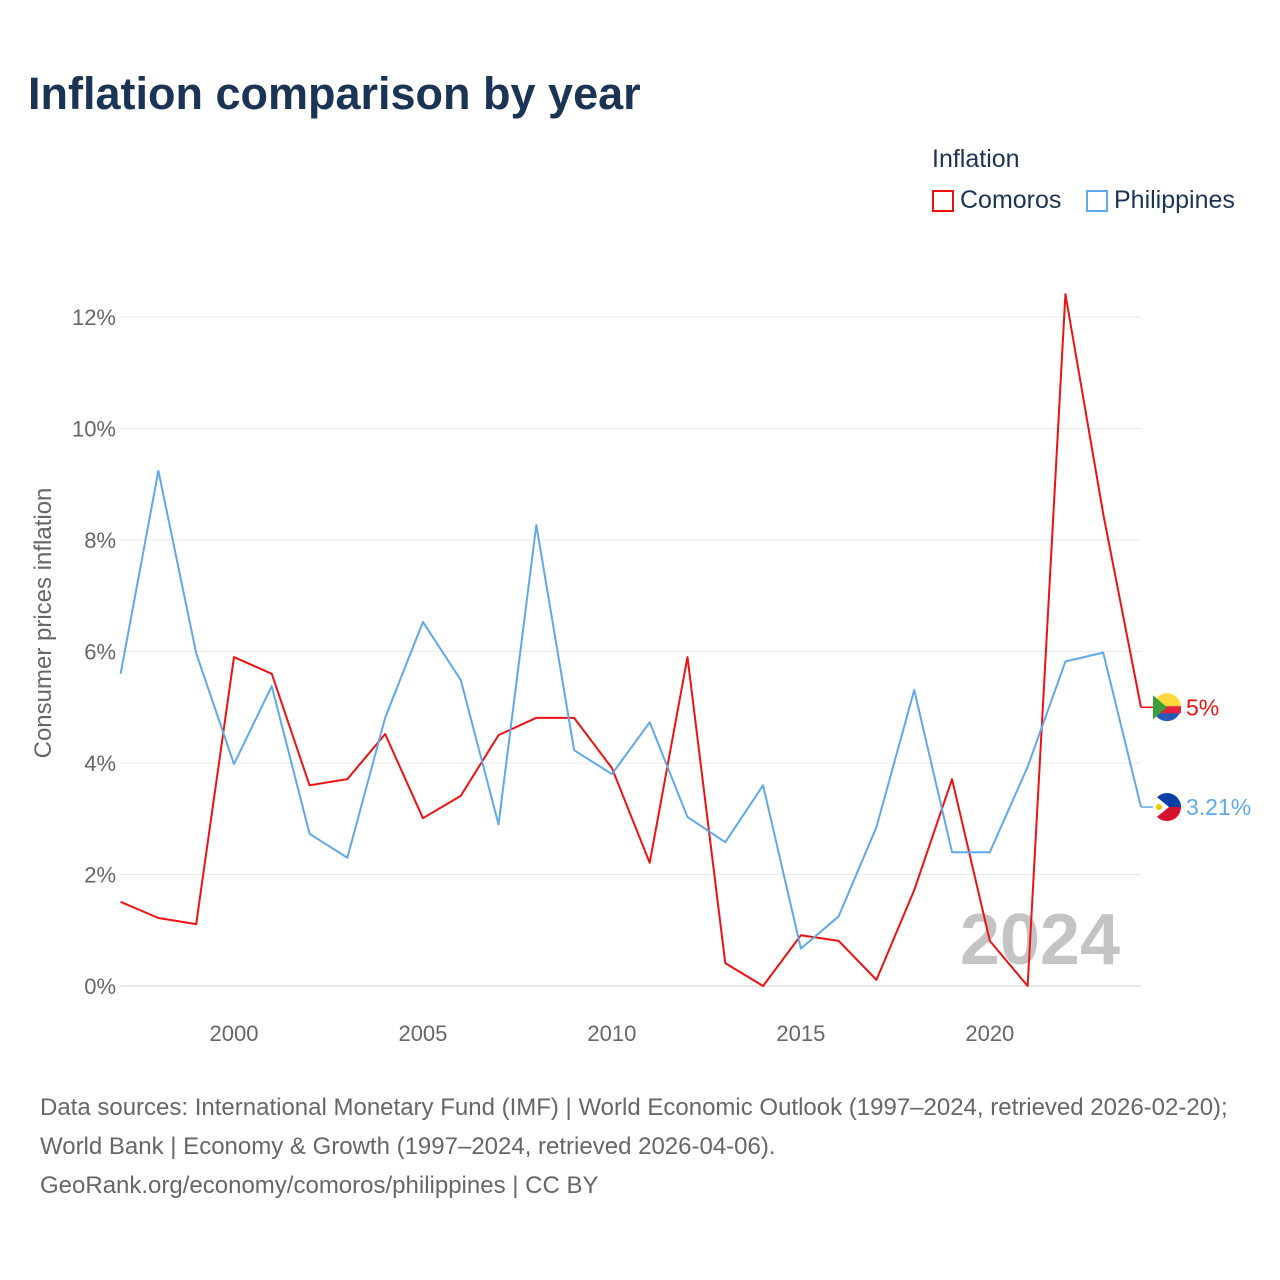  What do you see at coordinates (1167, 807) in the screenshot?
I see `flag-icon-philippines` at bounding box center [1167, 807].